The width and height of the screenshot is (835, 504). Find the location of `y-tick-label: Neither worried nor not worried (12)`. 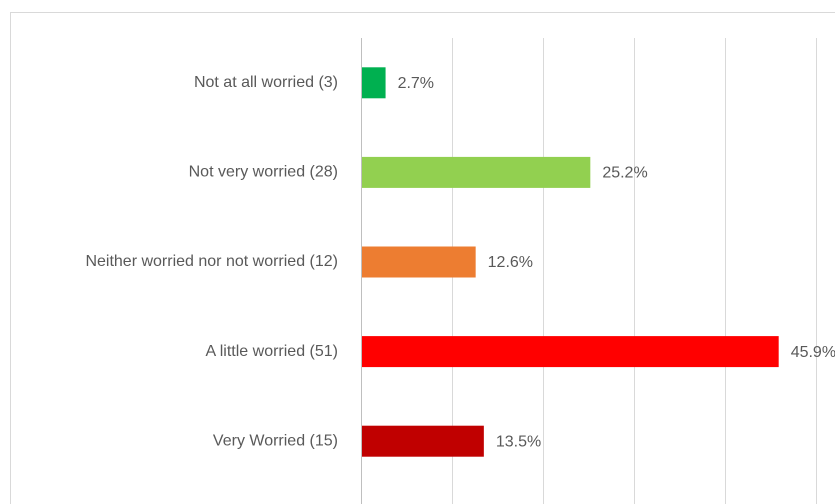

y-tick-label: Neither worried nor not worried (12) is located at coordinates (211, 261).